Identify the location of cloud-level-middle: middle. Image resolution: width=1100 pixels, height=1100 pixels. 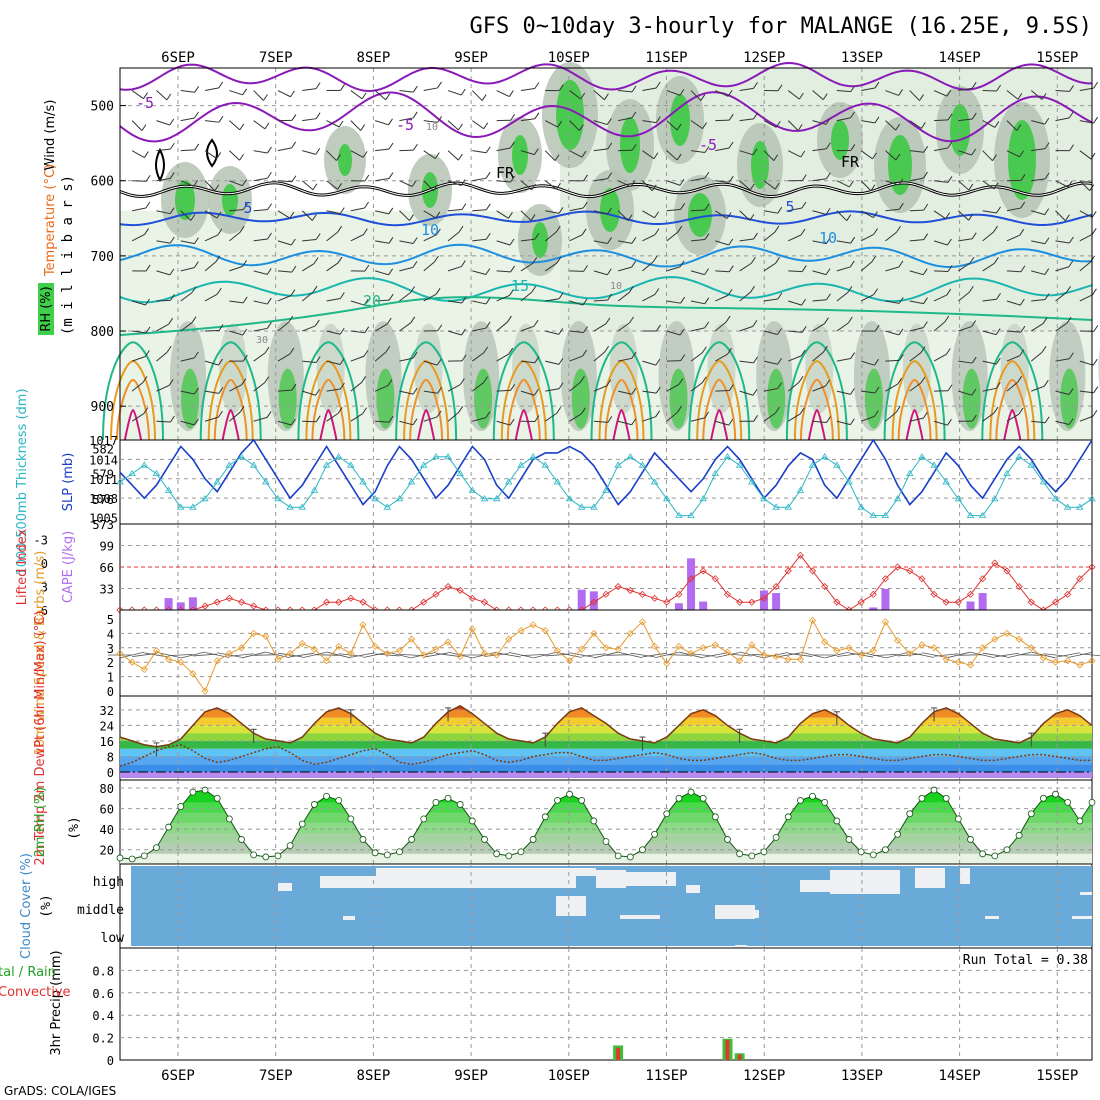
(100, 910).